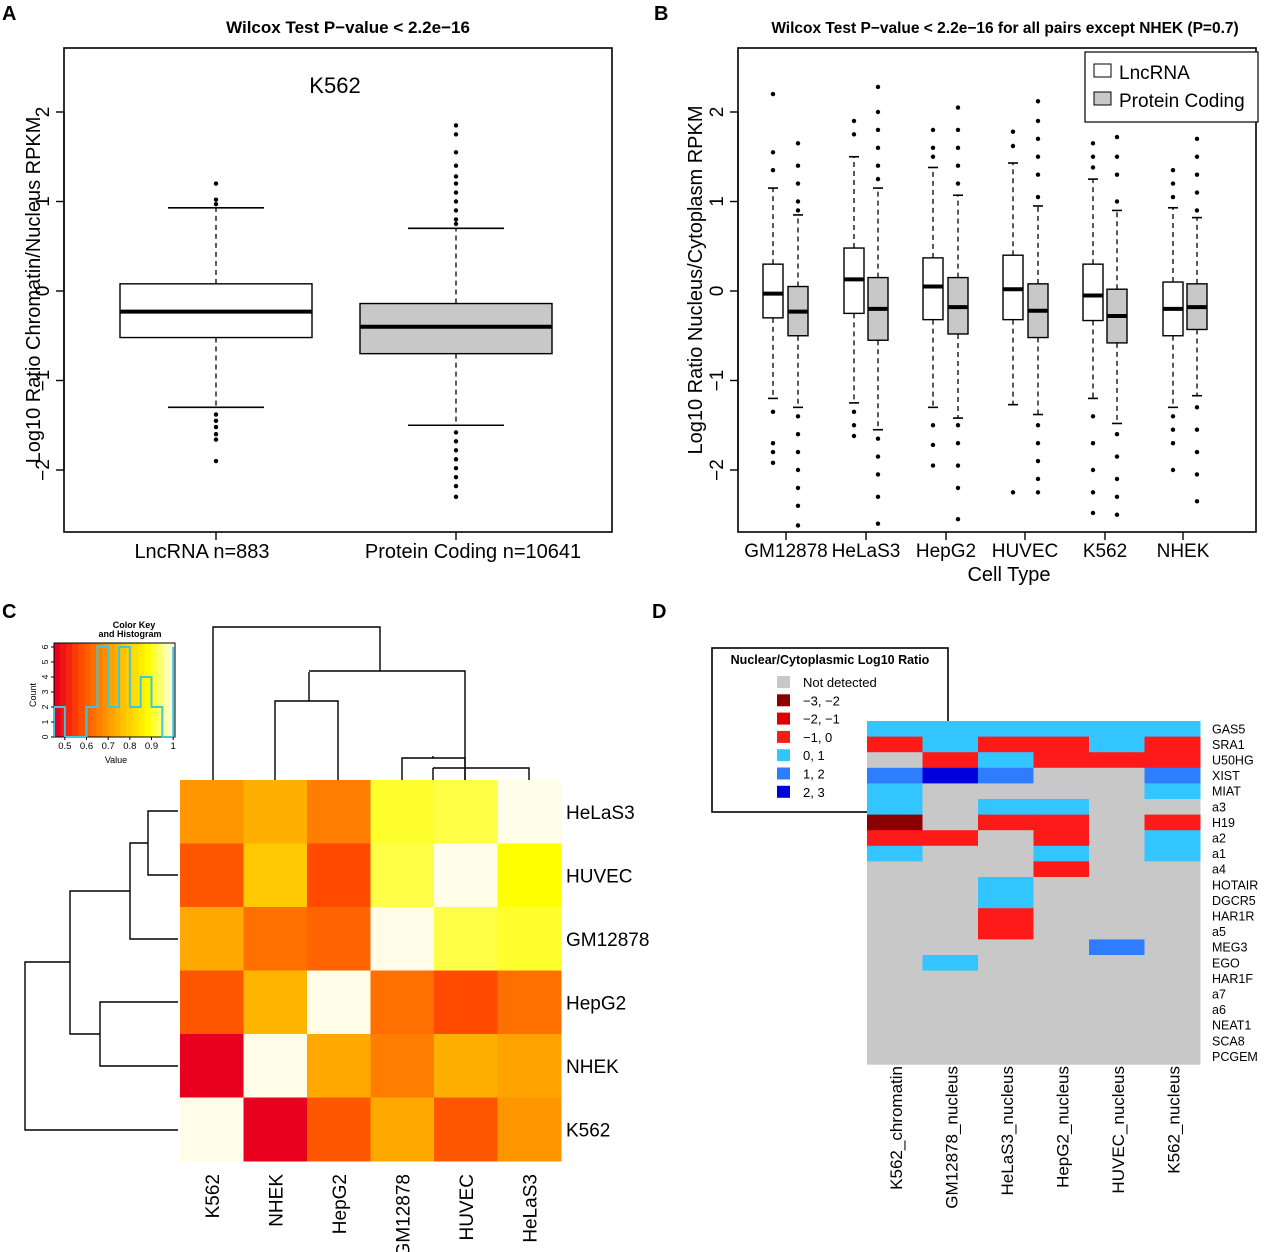  What do you see at coordinates (840, 682) in the screenshot?
I see `panel-d-legend-label: Not detected` at bounding box center [840, 682].